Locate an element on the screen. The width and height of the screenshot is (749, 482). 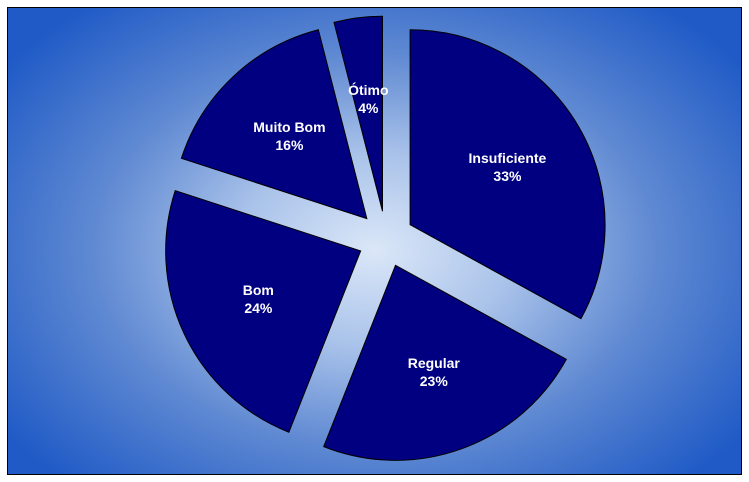
pie-slice-regular is located at coordinates (445, 362).